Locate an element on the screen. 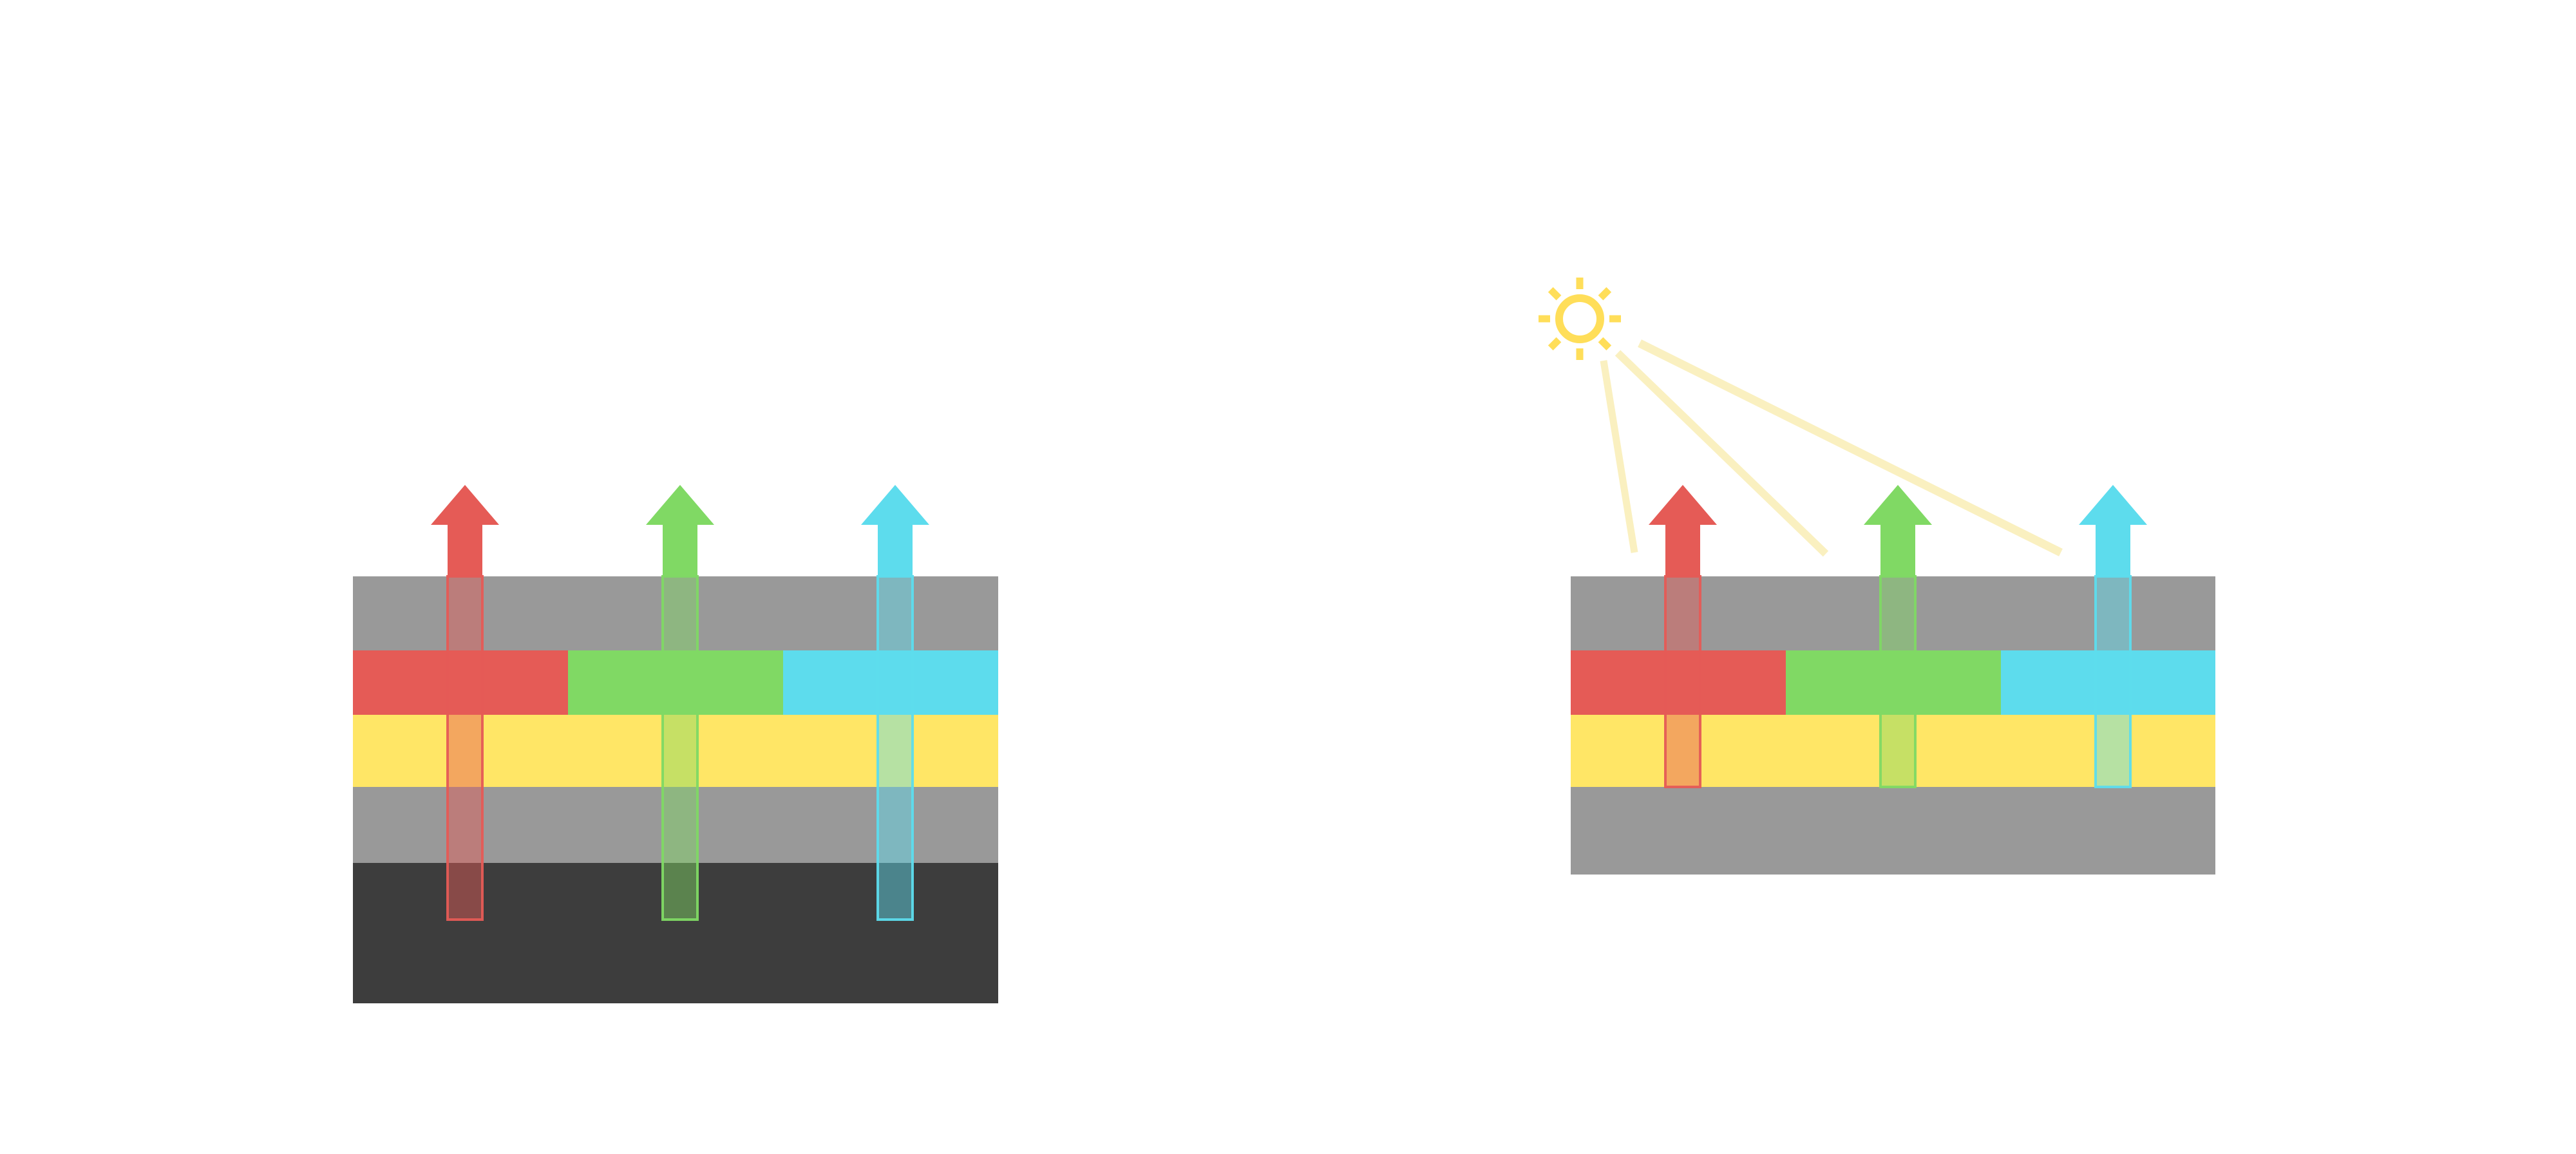  mid-gray-layer is located at coordinates (676, 825).